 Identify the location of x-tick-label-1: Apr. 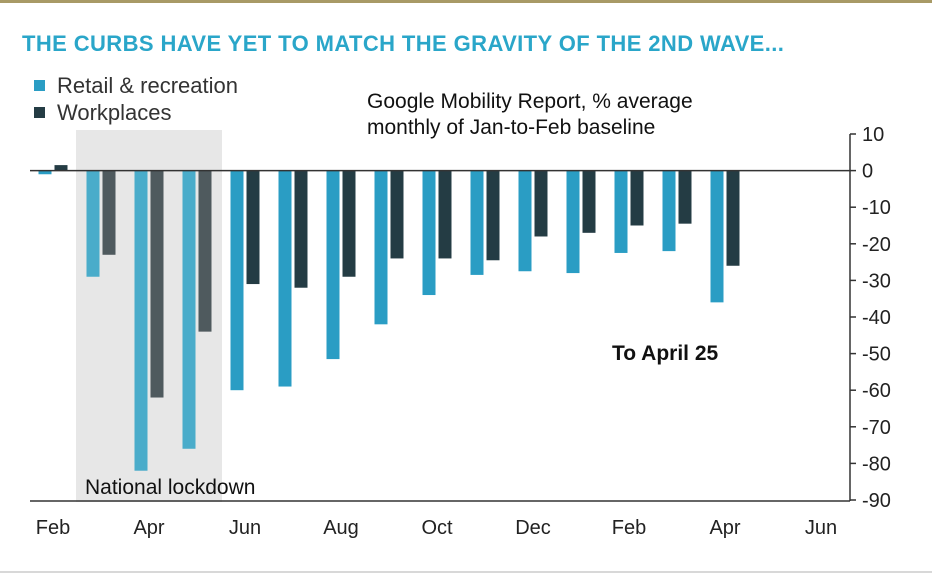
(148, 528).